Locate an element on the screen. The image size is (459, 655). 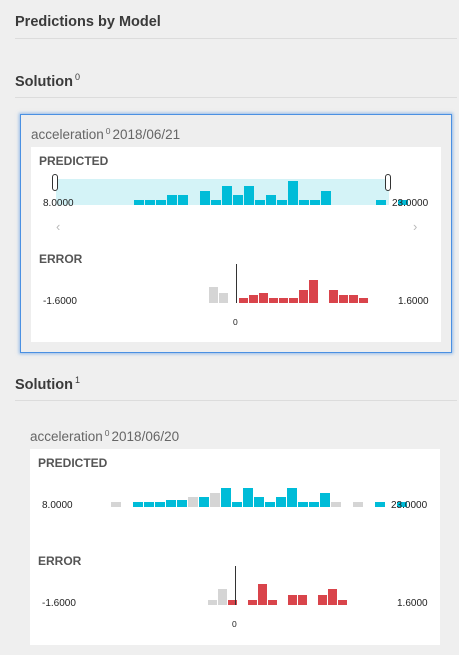
solution-index: 1 is located at coordinates (78, 380).